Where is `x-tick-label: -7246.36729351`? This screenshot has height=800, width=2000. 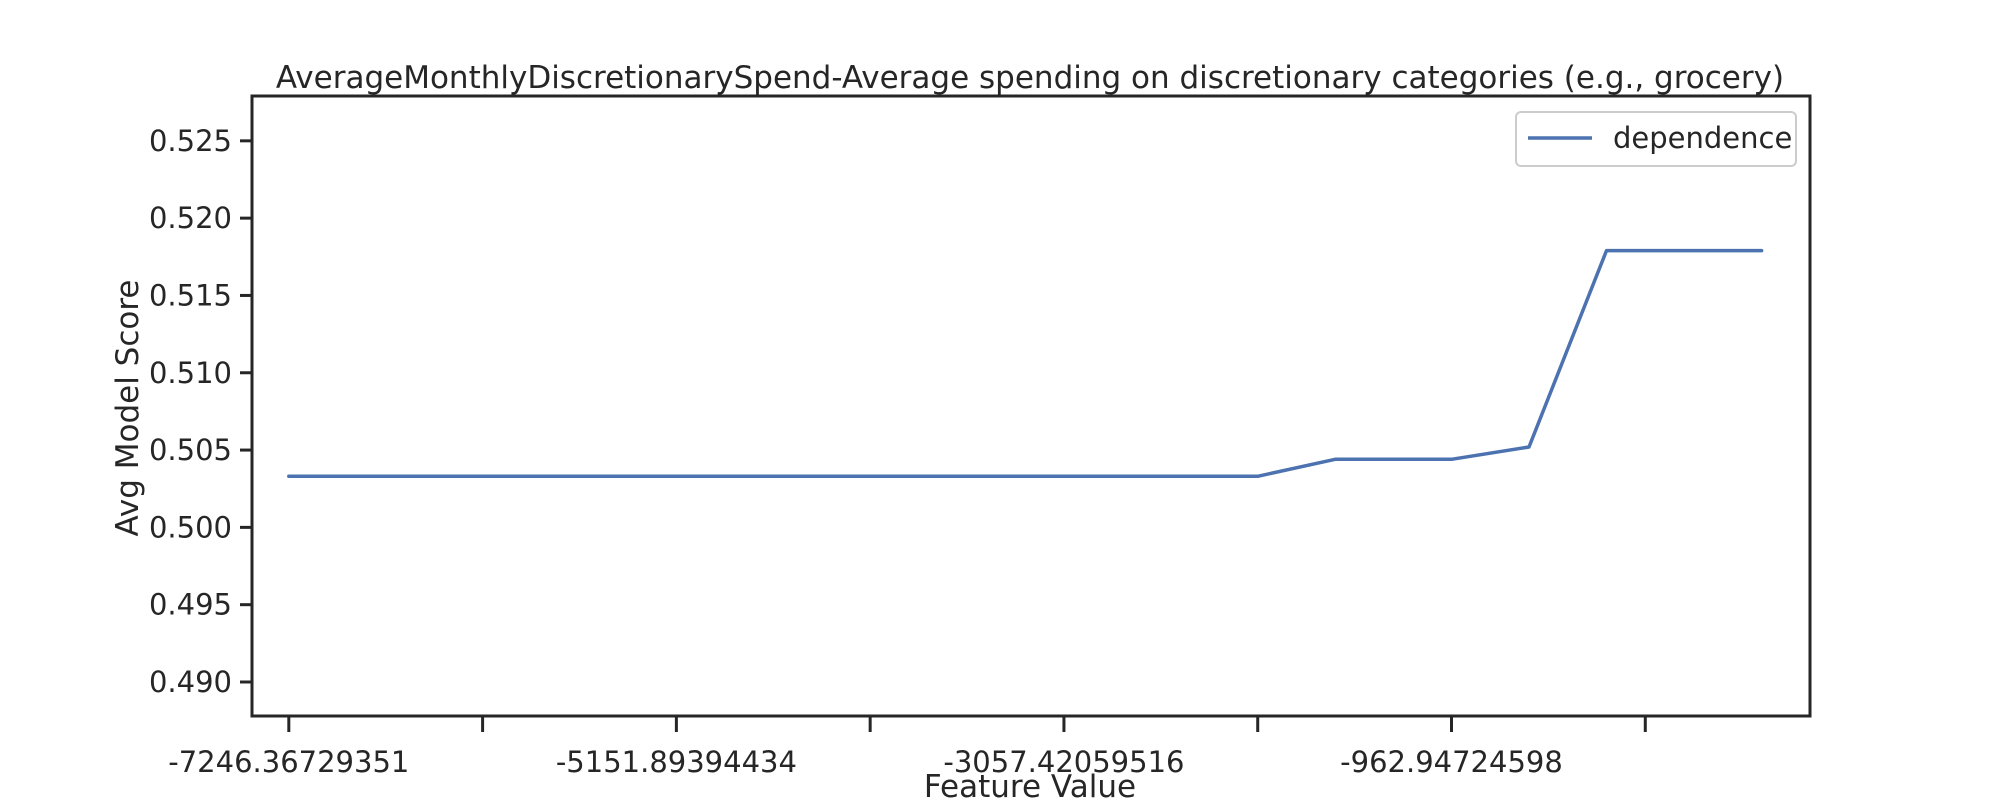 x-tick-label: -7246.36729351 is located at coordinates (288, 762).